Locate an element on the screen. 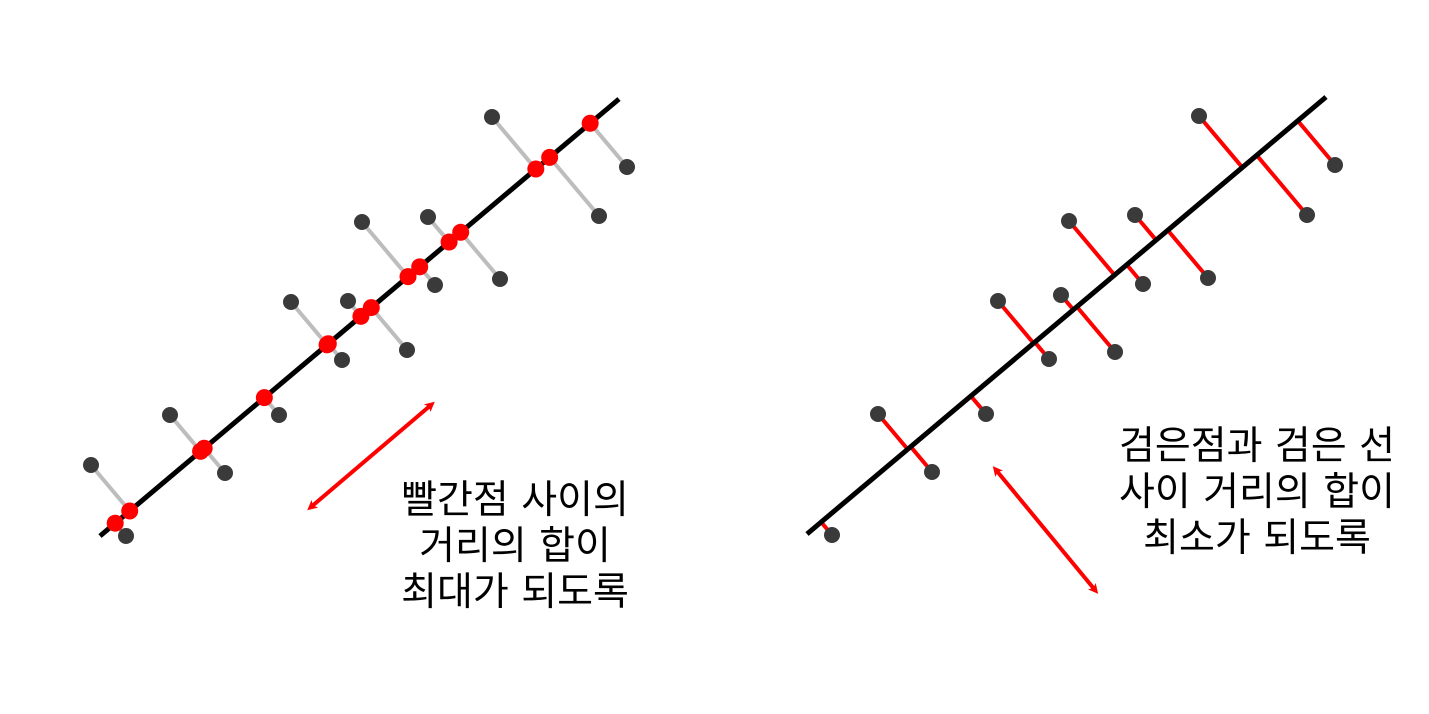 The width and height of the screenshot is (1429, 714). spread-arrow is located at coordinates (371, 456).